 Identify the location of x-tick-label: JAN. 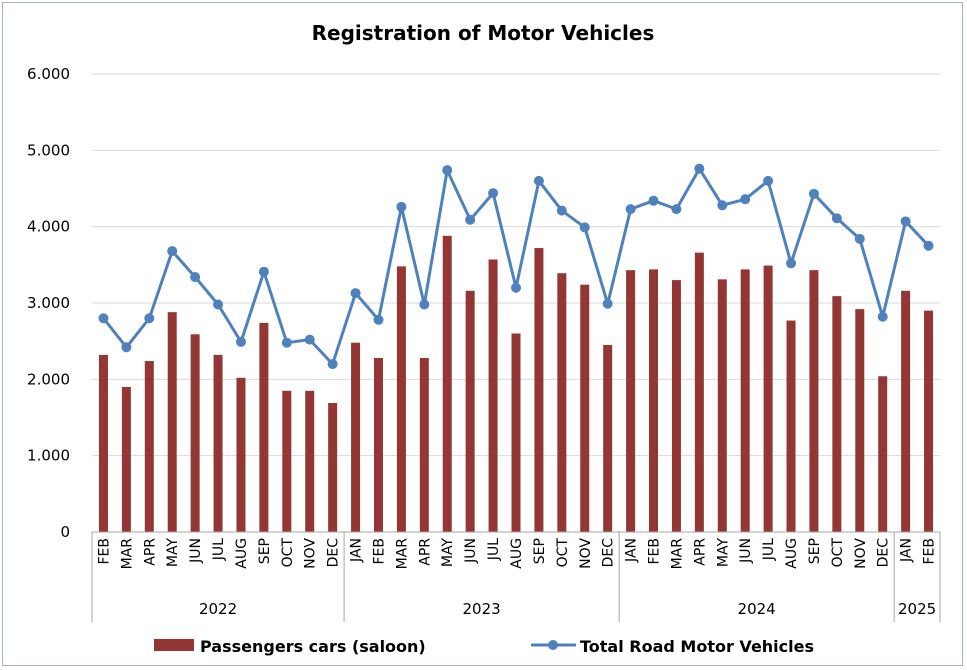
(632, 550).